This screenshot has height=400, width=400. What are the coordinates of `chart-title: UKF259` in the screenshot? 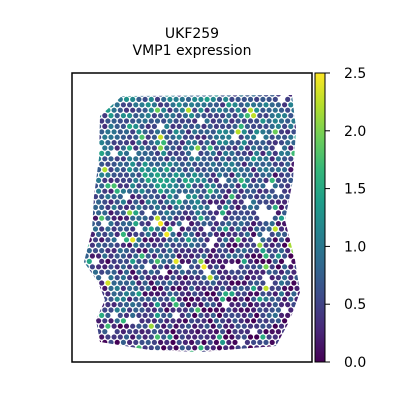 It's located at (192, 34).